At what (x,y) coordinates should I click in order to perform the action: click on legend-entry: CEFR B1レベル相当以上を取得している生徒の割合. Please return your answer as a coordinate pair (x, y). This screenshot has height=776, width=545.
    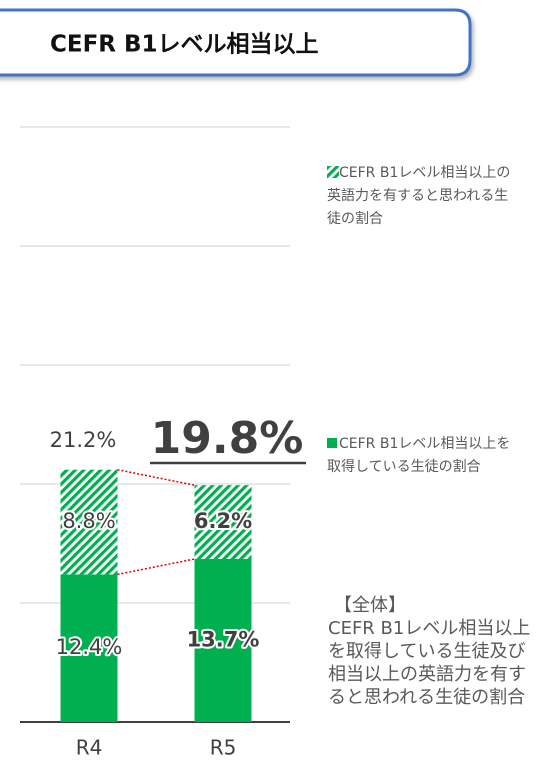
    Looking at the image, I should click on (422, 456).